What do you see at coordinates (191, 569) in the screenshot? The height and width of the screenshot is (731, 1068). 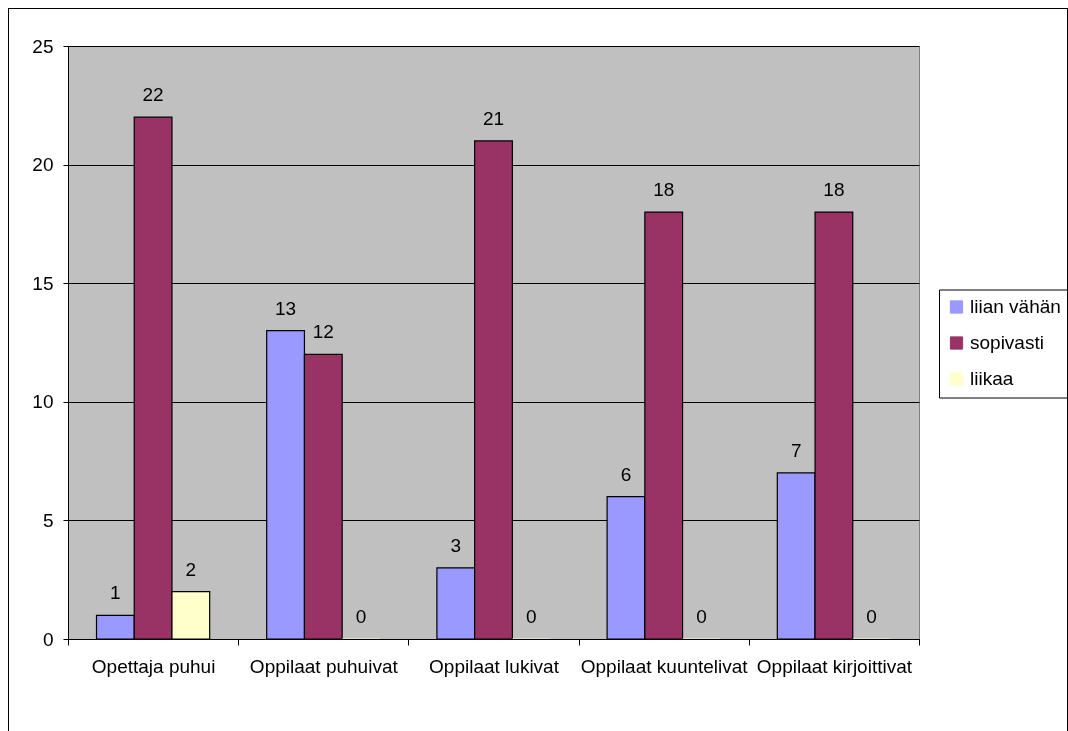 I see `data-label: 2` at bounding box center [191, 569].